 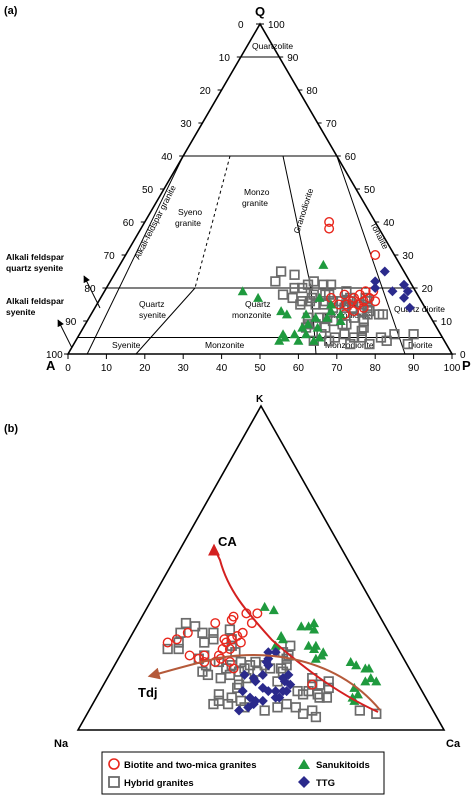 I want to click on right-tick-label: 60, so click(x=351, y=157).